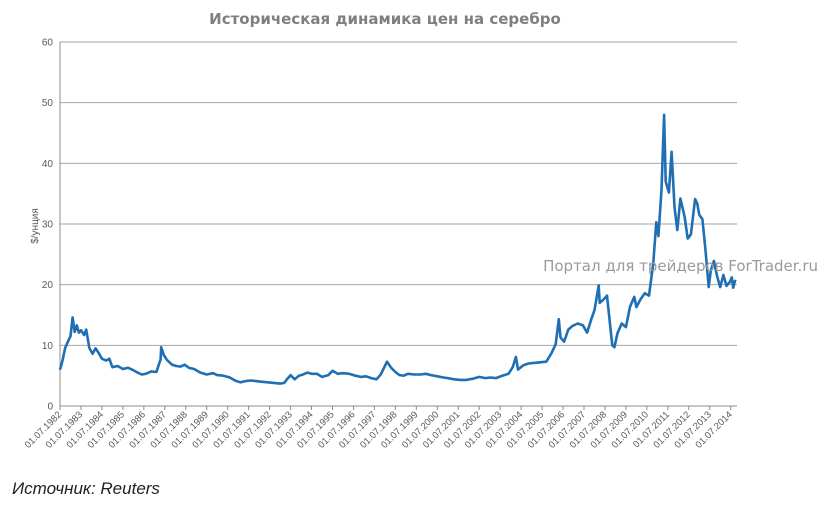 This screenshot has height=510, width=824. Describe the element at coordinates (680, 266) in the screenshot. I see `watermark-text: Портал для трейдеров ForTrader.ru` at that location.